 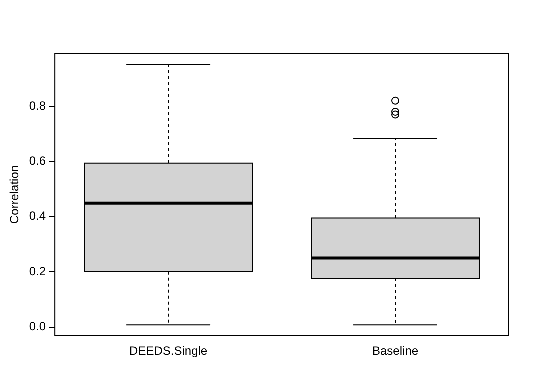 What do you see at coordinates (37, 327) in the screenshot?
I see `y-tick-label: 0.0` at bounding box center [37, 327].